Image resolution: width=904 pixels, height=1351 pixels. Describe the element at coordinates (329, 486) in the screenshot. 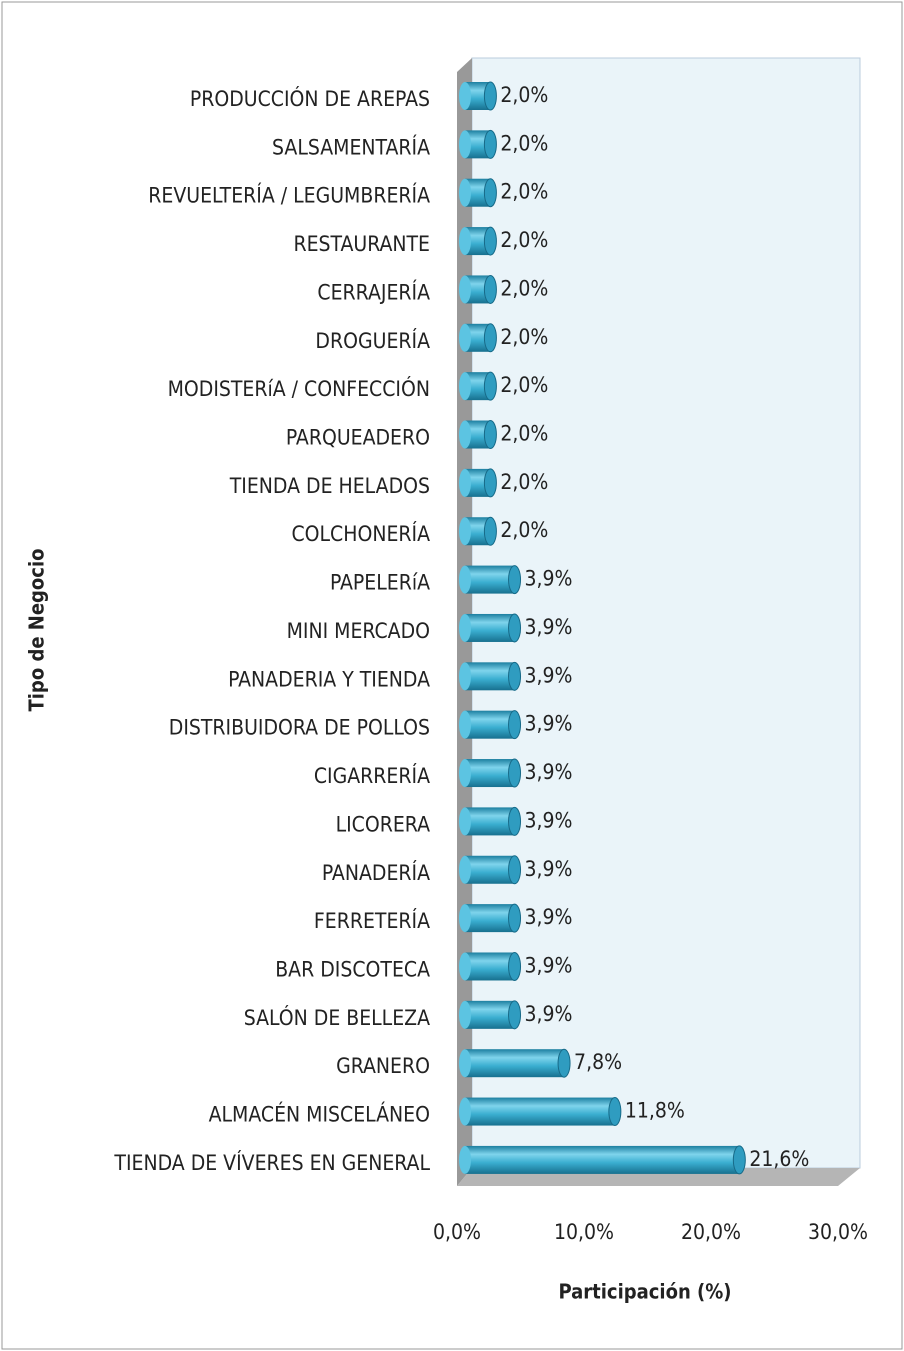

I see `y-tick-label: TIENDA DE HELADOS` at that location.